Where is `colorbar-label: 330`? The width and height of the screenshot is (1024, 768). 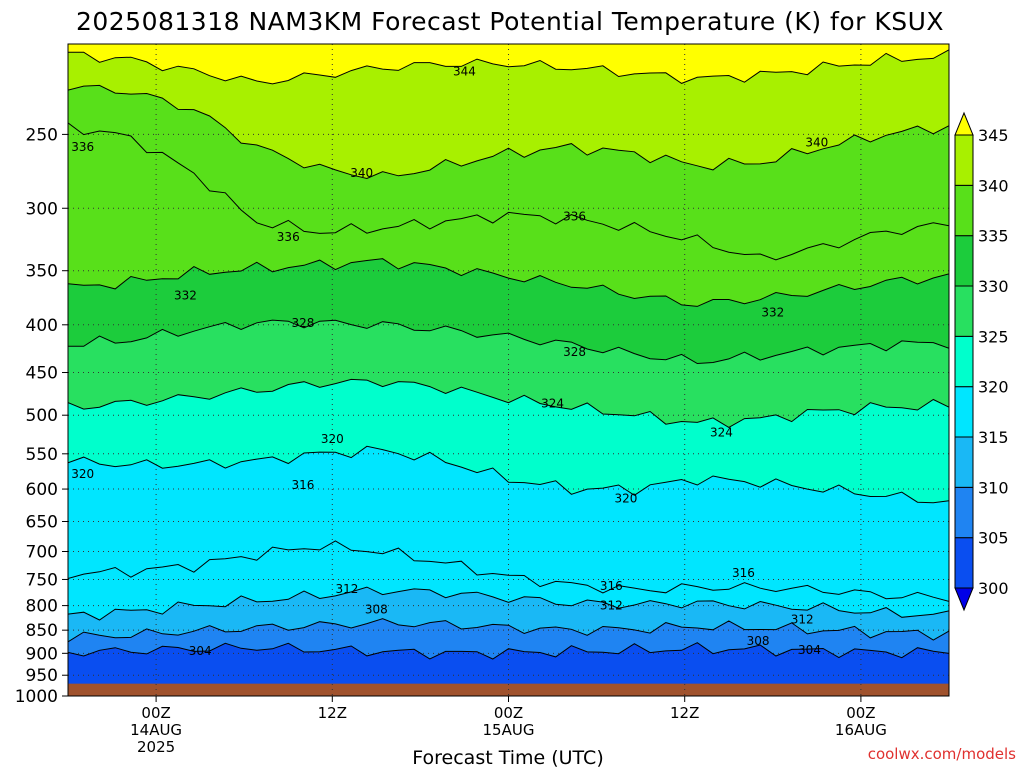 colorbar-label: 330 is located at coordinates (993, 286).